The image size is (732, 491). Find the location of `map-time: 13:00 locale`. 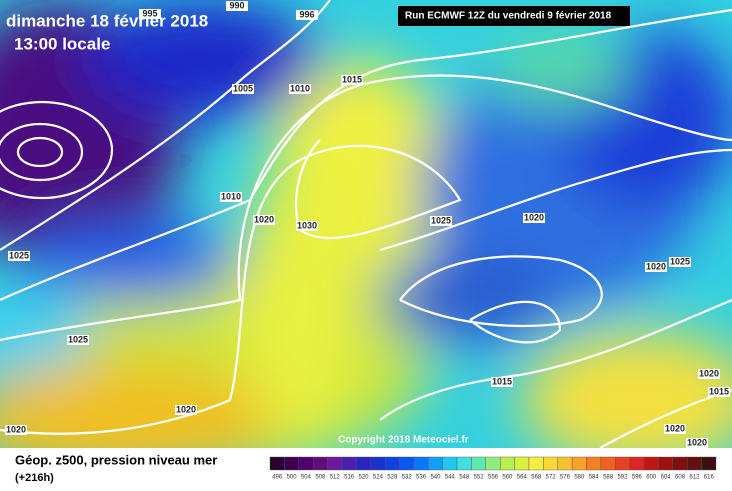

map-time: 13:00 locale is located at coordinates (62, 43).